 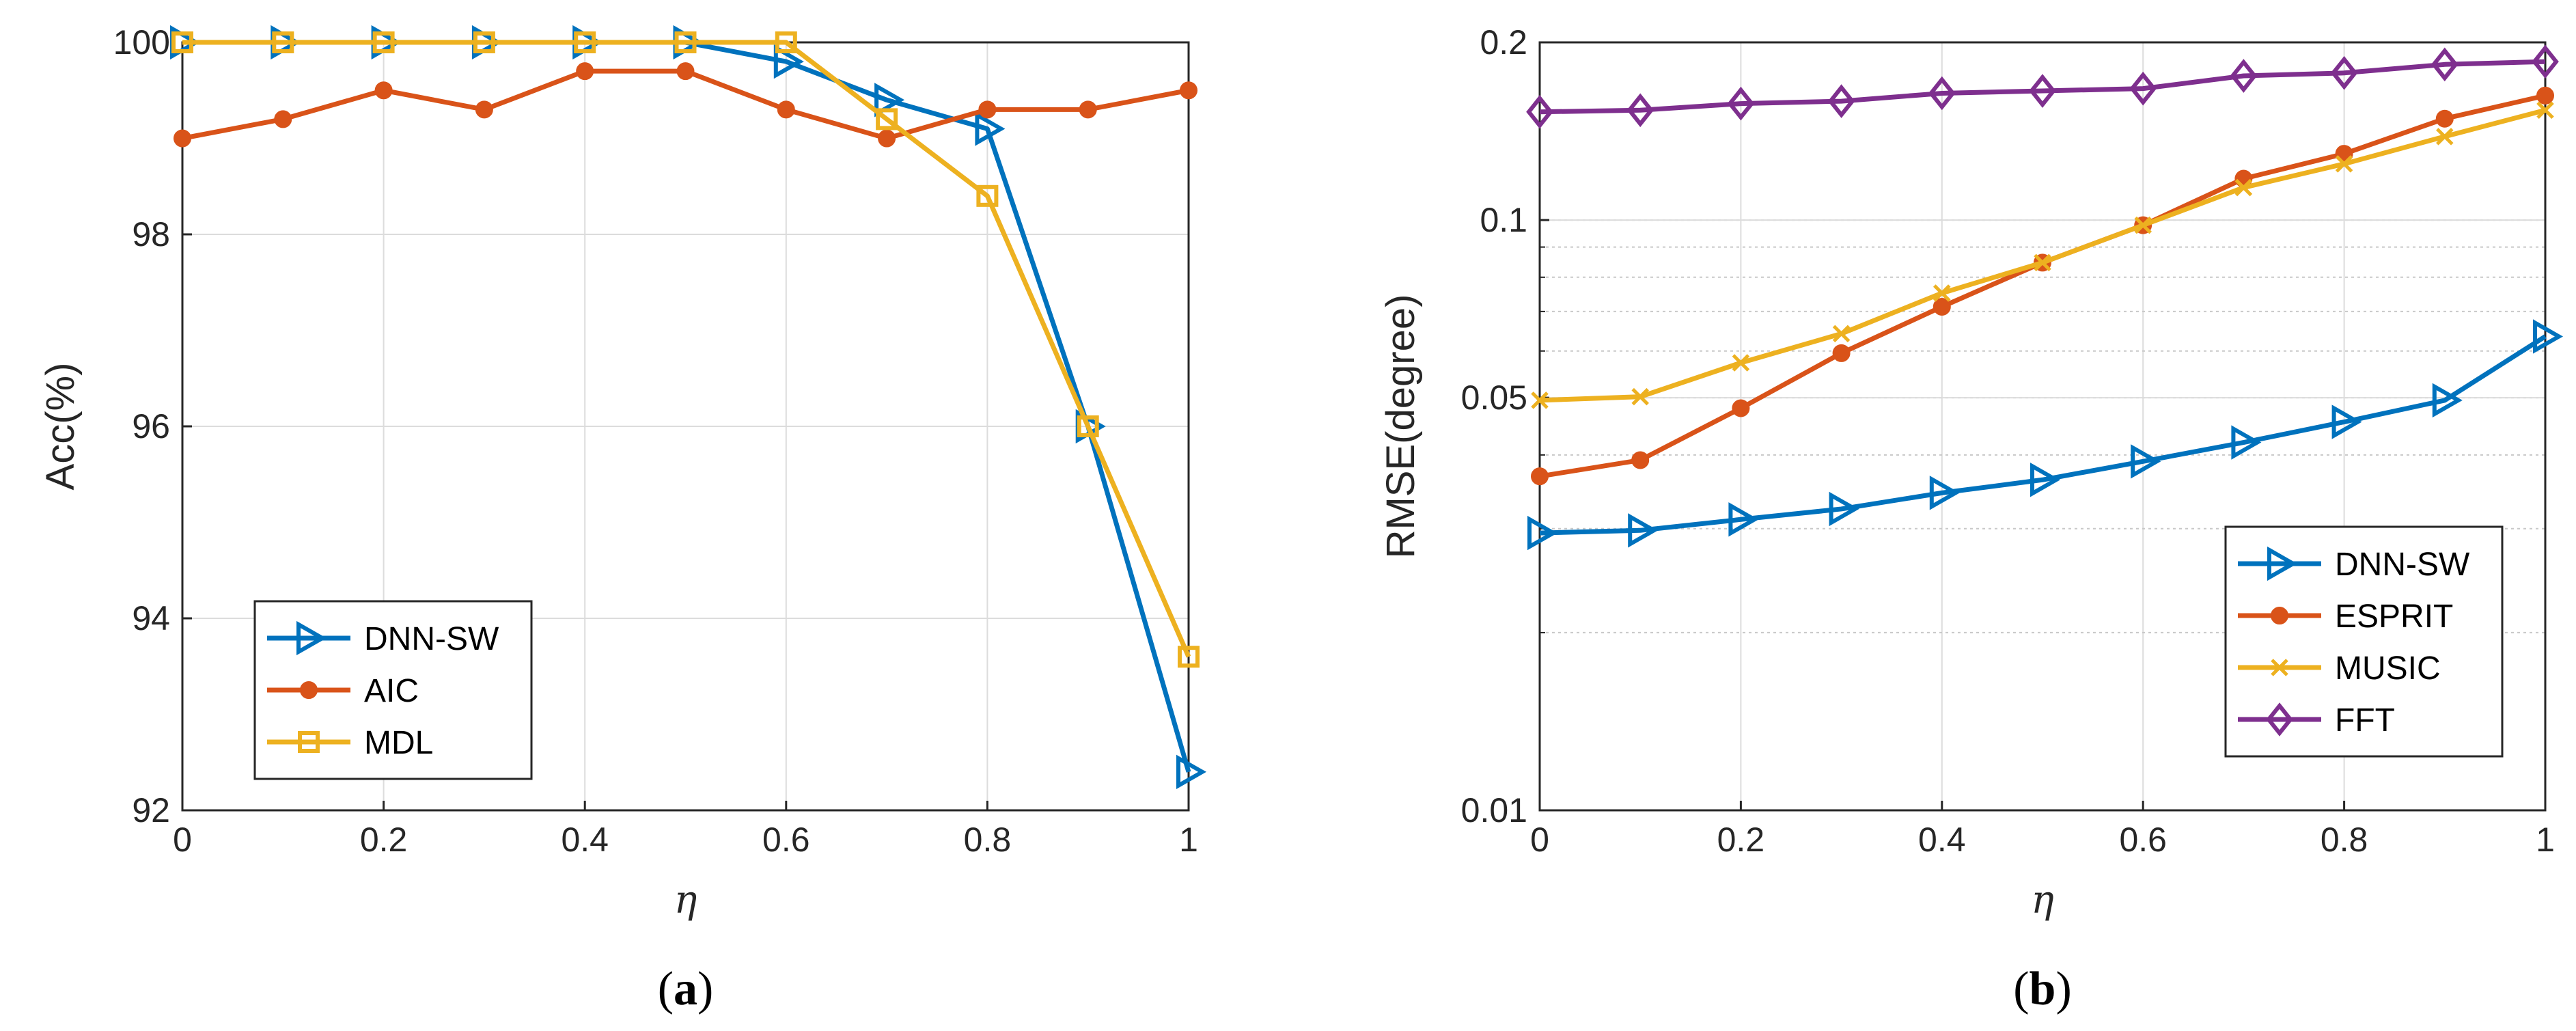 I want to click on b-legend-label: ESPRIT, so click(x=2394, y=617).